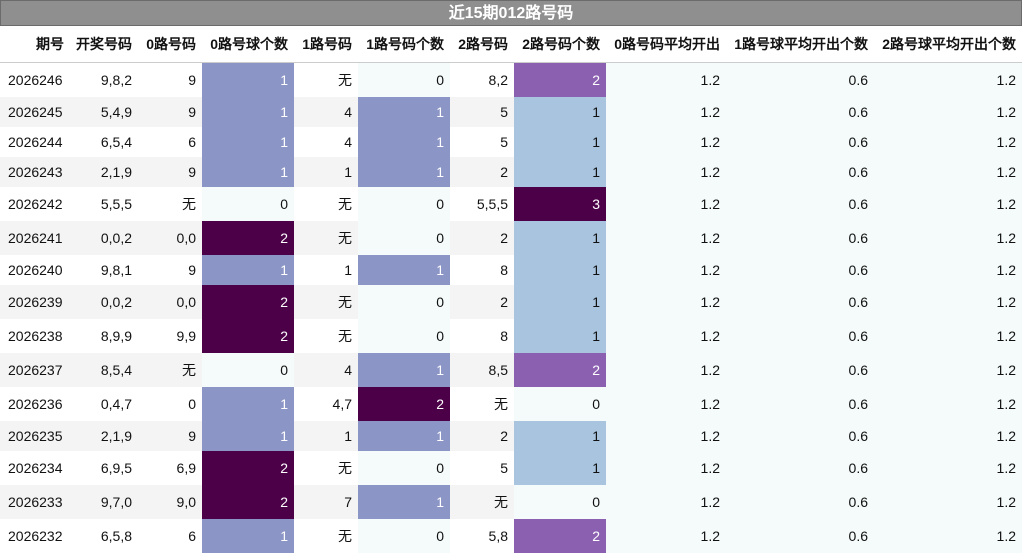 This screenshot has height=553, width=1022. Describe the element at coordinates (170, 467) in the screenshot. I see `table-cell: 6,9` at that location.